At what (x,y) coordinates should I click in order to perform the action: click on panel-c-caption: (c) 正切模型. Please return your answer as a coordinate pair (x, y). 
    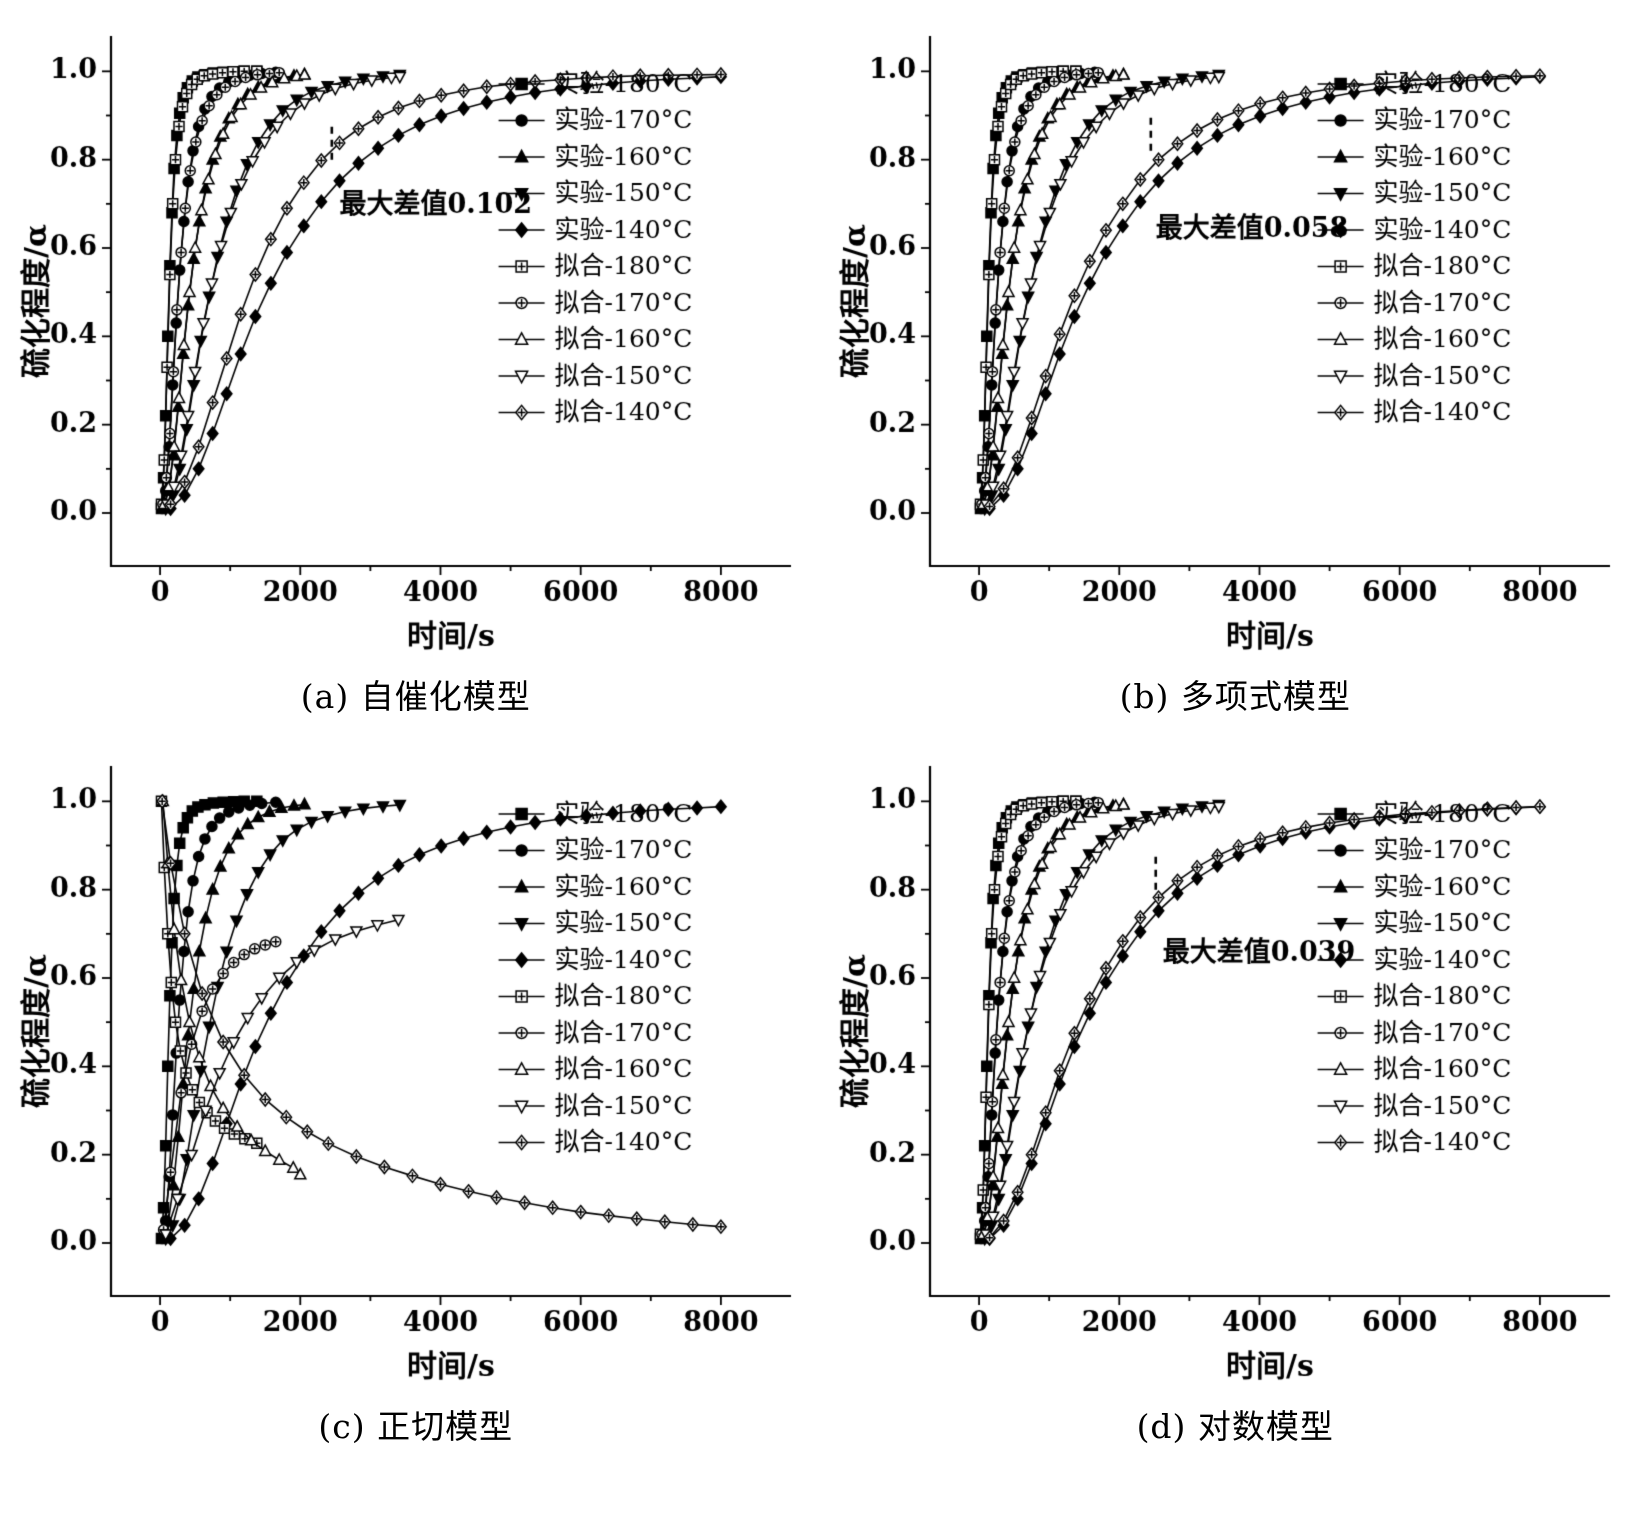
    Looking at the image, I should click on (416, 1426).